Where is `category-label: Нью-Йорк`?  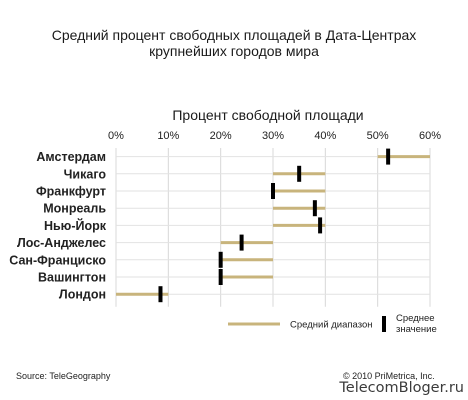 category-label: Нью-Йорк is located at coordinates (75, 225).